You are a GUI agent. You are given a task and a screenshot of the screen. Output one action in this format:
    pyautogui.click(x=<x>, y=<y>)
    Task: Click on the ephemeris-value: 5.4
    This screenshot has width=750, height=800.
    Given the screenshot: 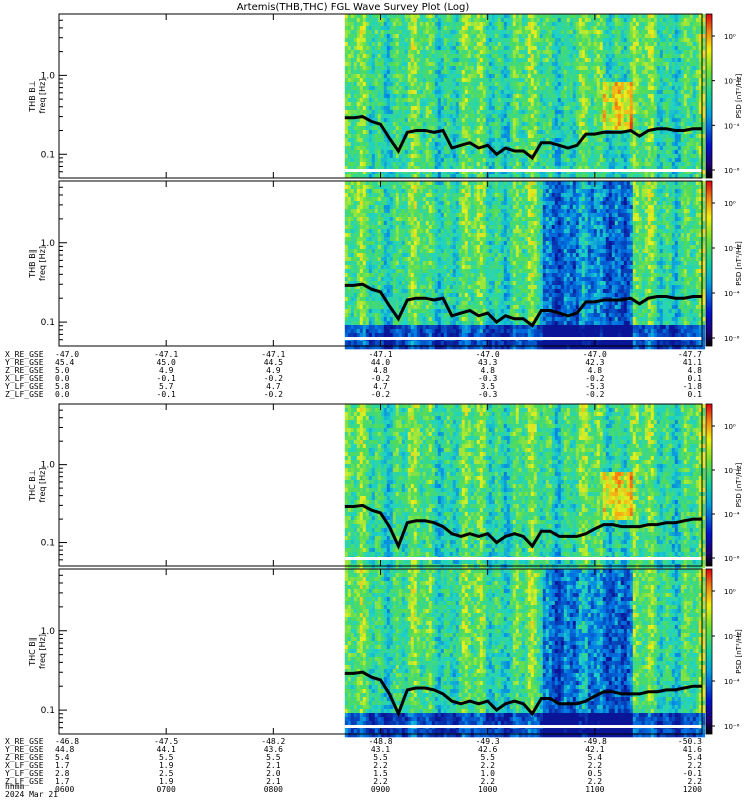 What is the action you would take?
    pyautogui.click(x=695, y=757)
    